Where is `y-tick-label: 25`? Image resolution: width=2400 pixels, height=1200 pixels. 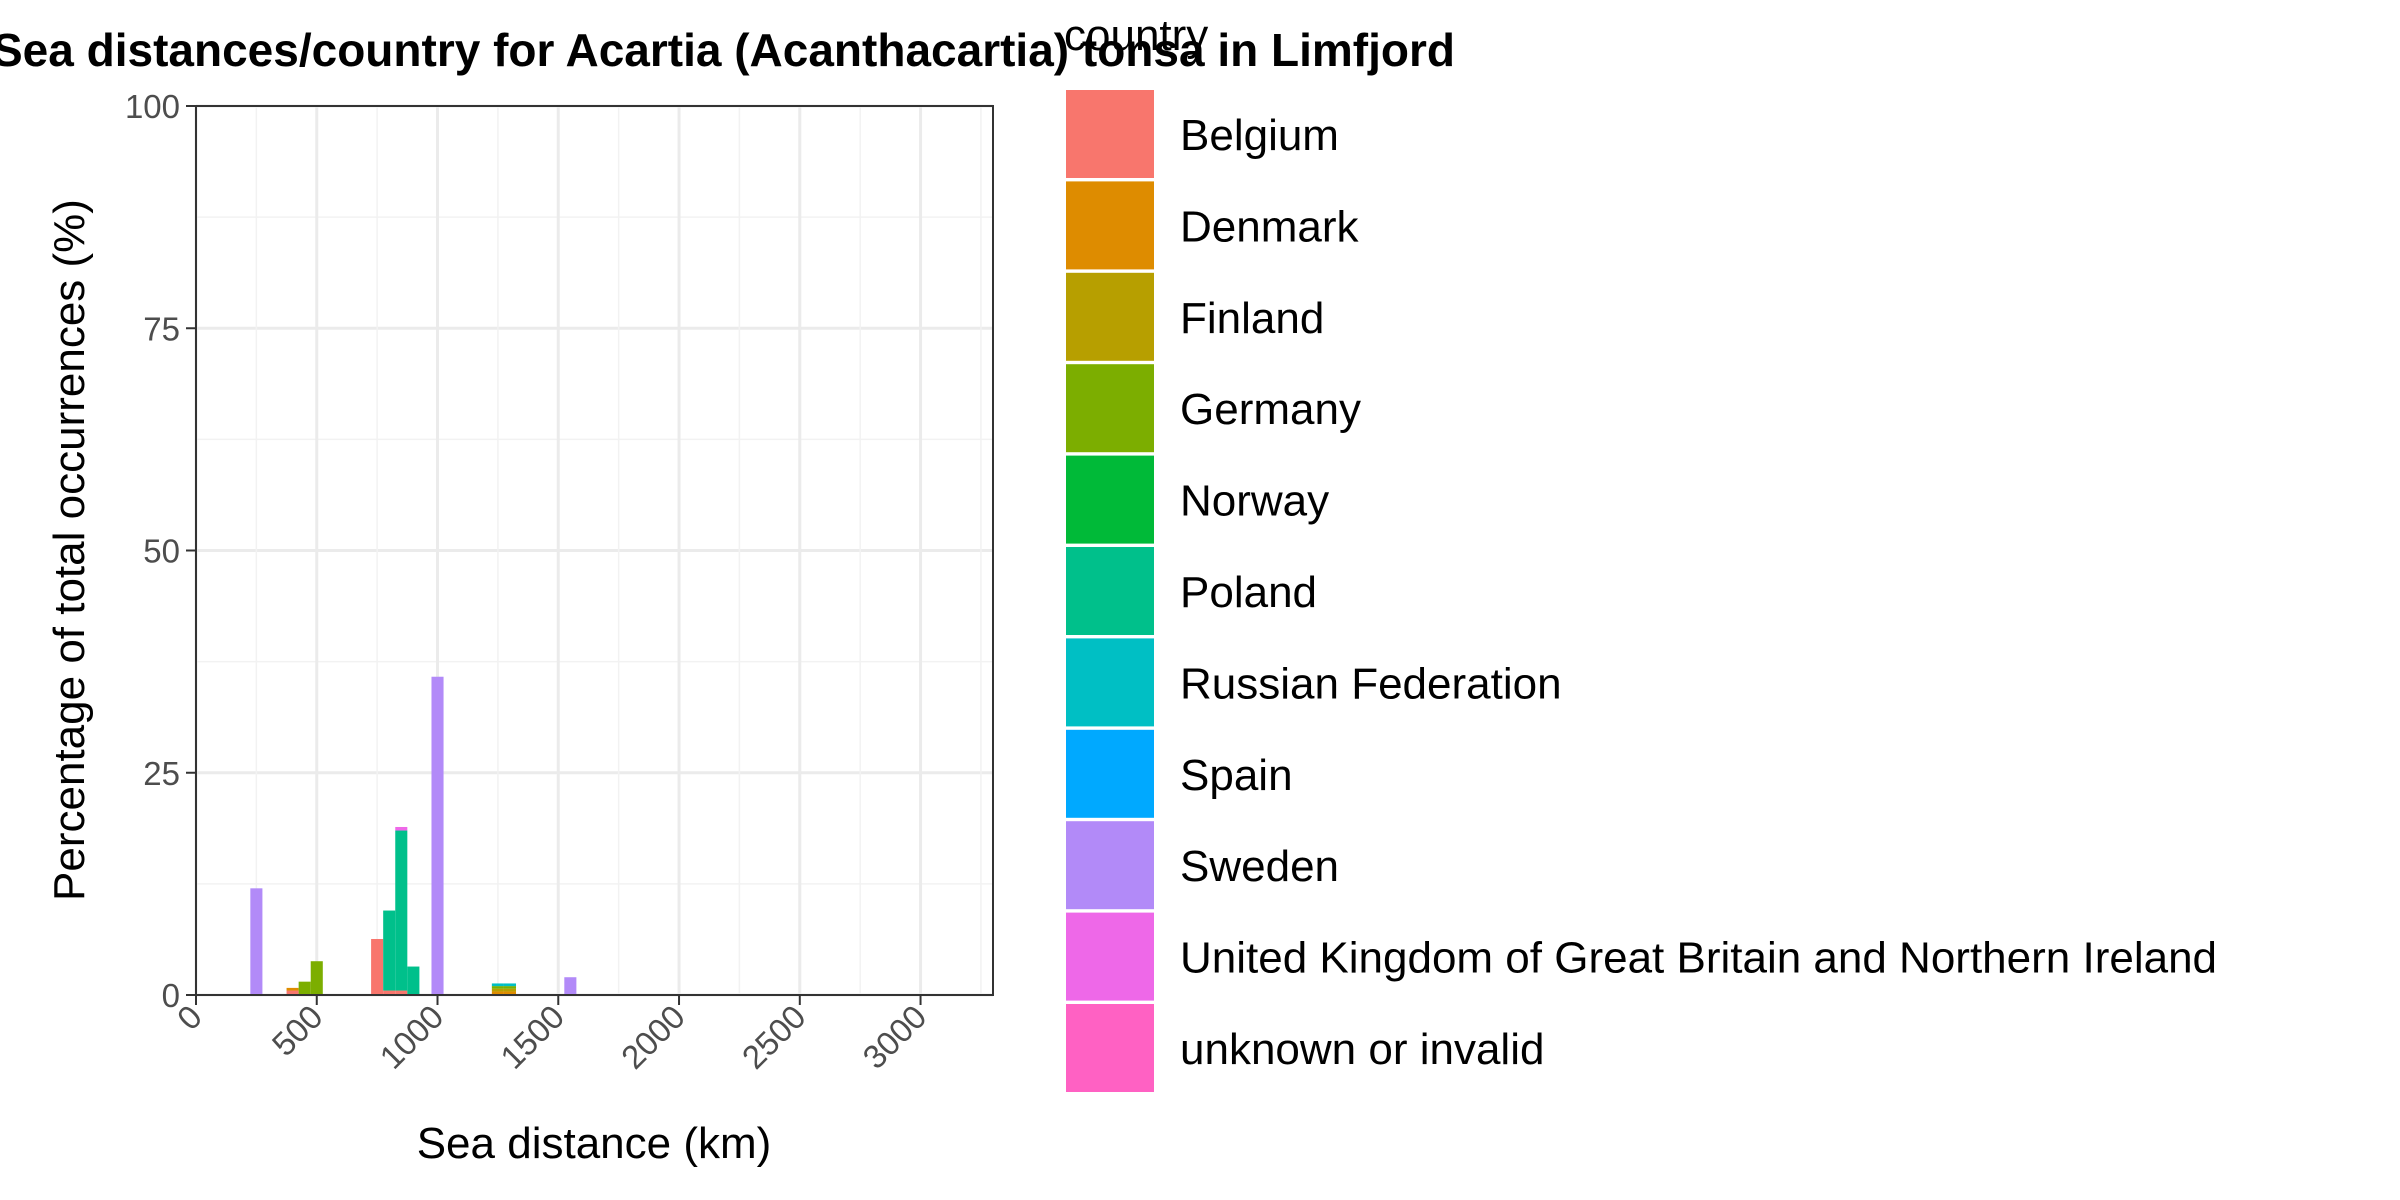 y-tick-label: 25 is located at coordinates (161, 773).